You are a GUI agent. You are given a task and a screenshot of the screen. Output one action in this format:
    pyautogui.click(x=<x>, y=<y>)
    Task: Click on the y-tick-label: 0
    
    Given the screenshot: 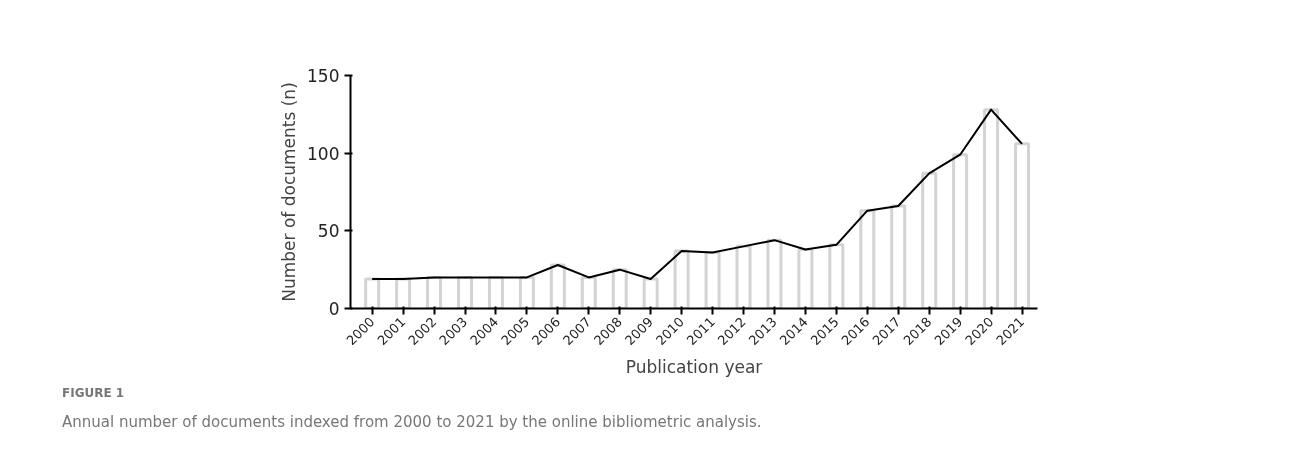 What is the action you would take?
    pyautogui.click(x=334, y=309)
    